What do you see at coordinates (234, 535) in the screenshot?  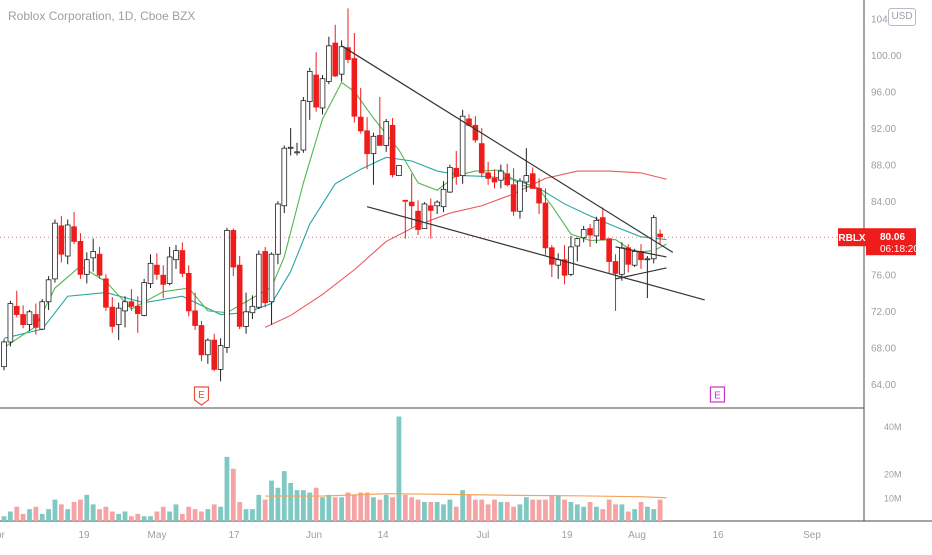 I see `time-tick-label: 17` at bounding box center [234, 535].